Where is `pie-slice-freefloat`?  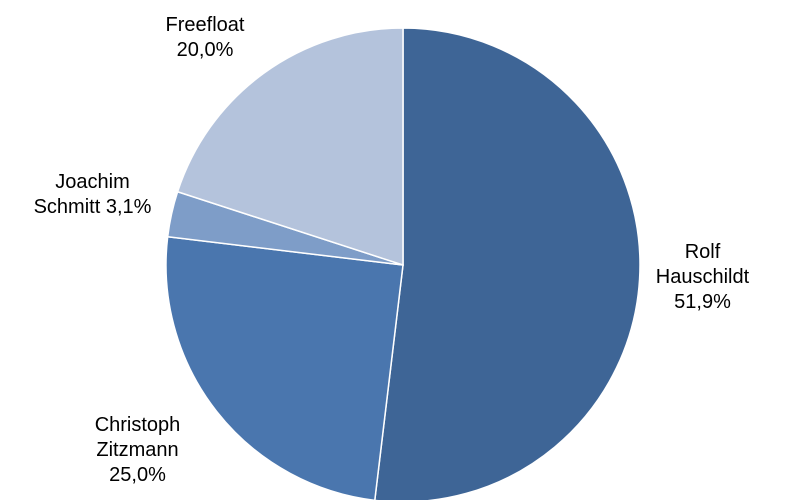 pie-slice-freefloat is located at coordinates (290, 147).